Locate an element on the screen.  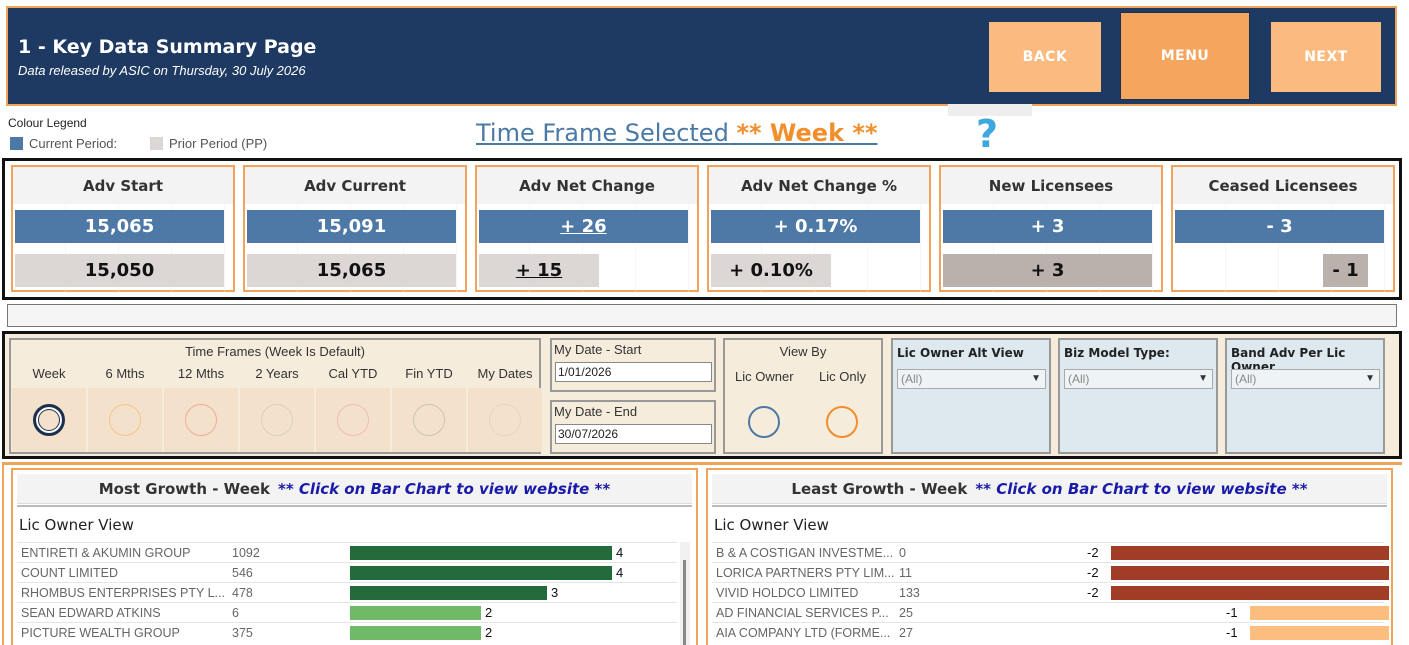
least-growth-note: ** Click on Bar Chart to view website ** is located at coordinates (1141, 488).